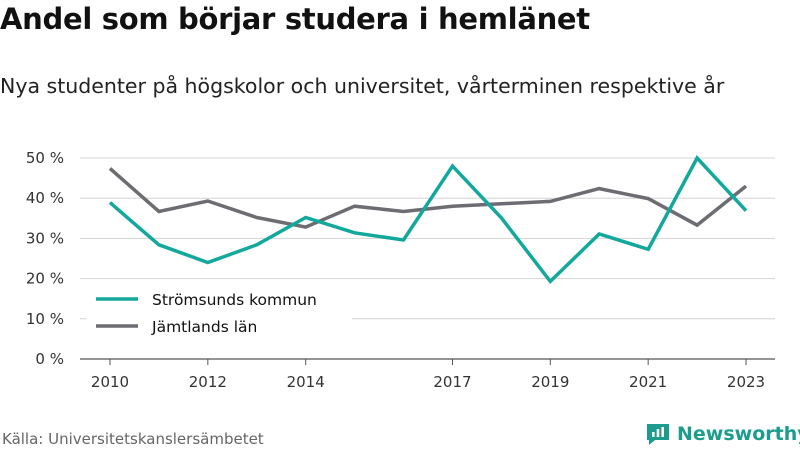 The height and width of the screenshot is (450, 800). Describe the element at coordinates (133, 439) in the screenshot. I see `source-note: Källa: Universitetskanslersämbetet` at that location.